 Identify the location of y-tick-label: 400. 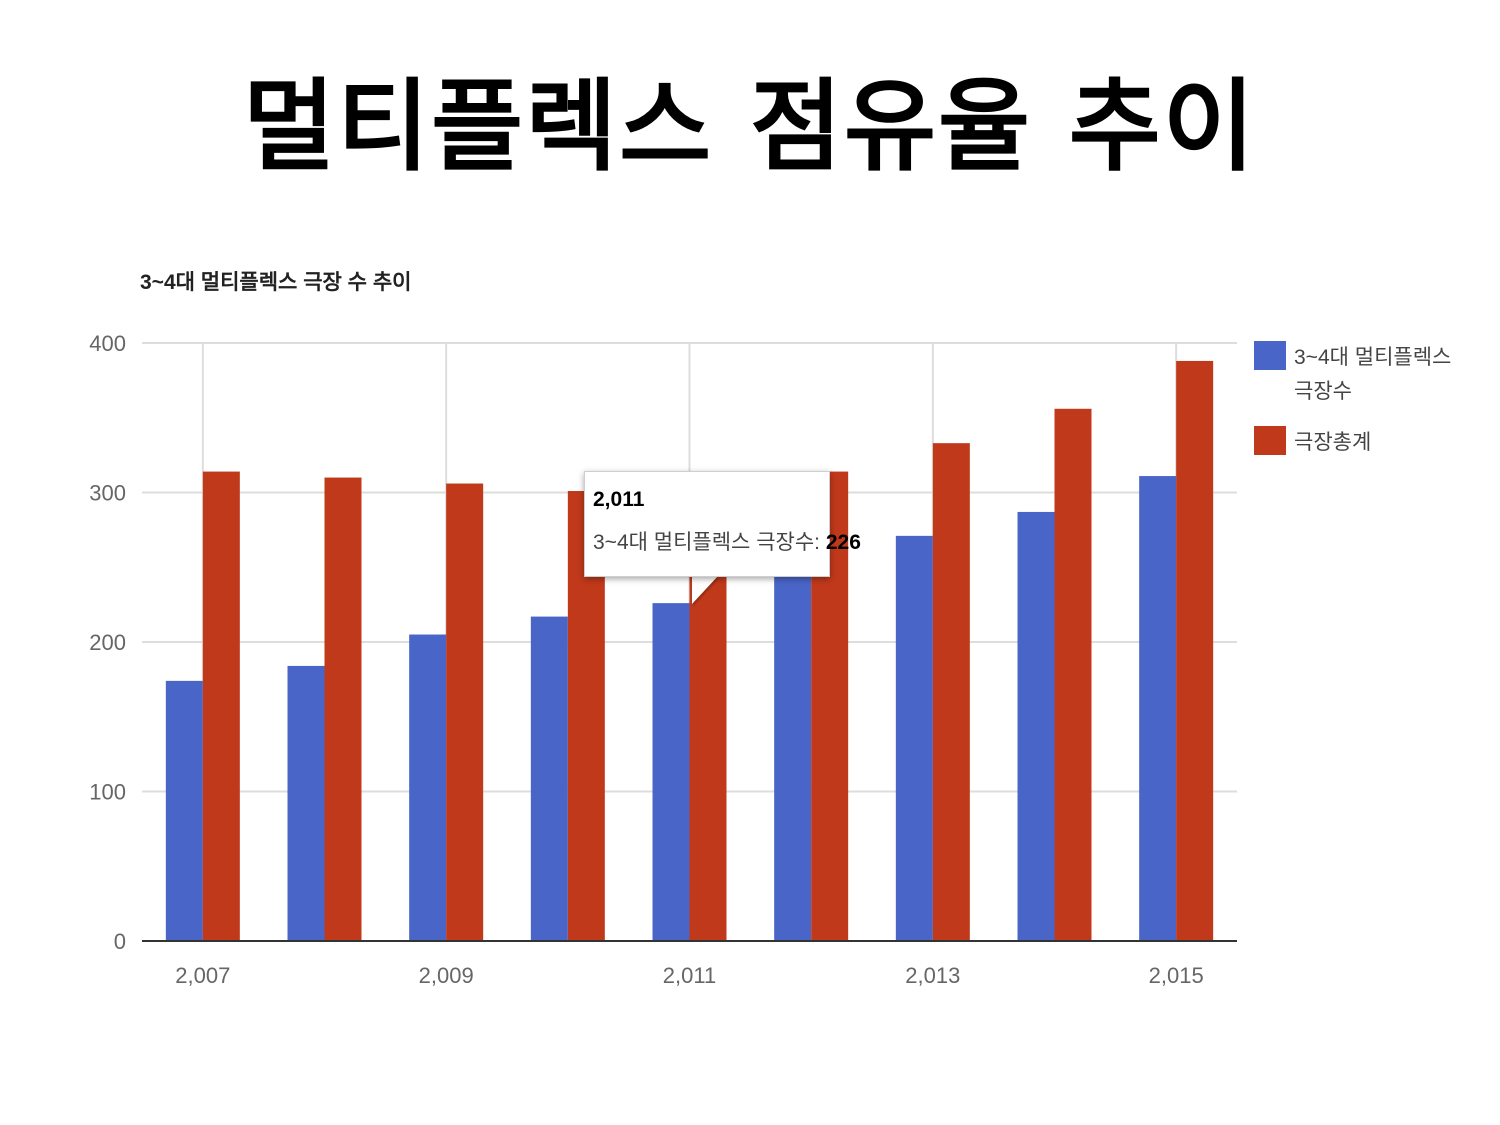
(107, 343).